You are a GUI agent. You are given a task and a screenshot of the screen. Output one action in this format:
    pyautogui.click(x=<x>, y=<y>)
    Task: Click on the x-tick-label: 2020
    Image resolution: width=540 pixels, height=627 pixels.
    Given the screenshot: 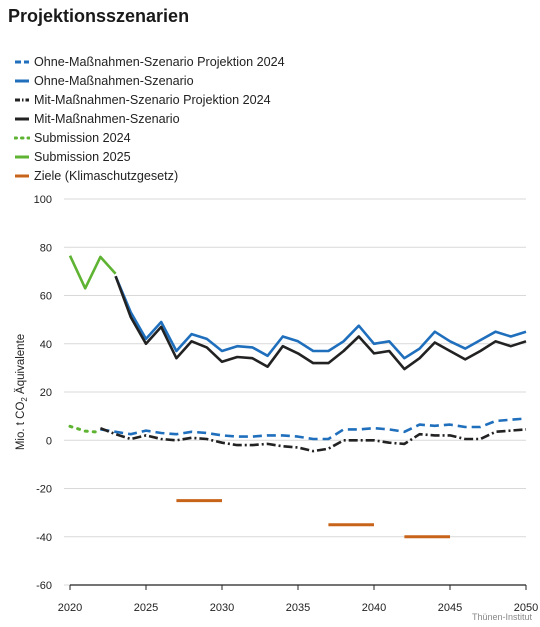 What is the action you would take?
    pyautogui.click(x=70, y=608)
    